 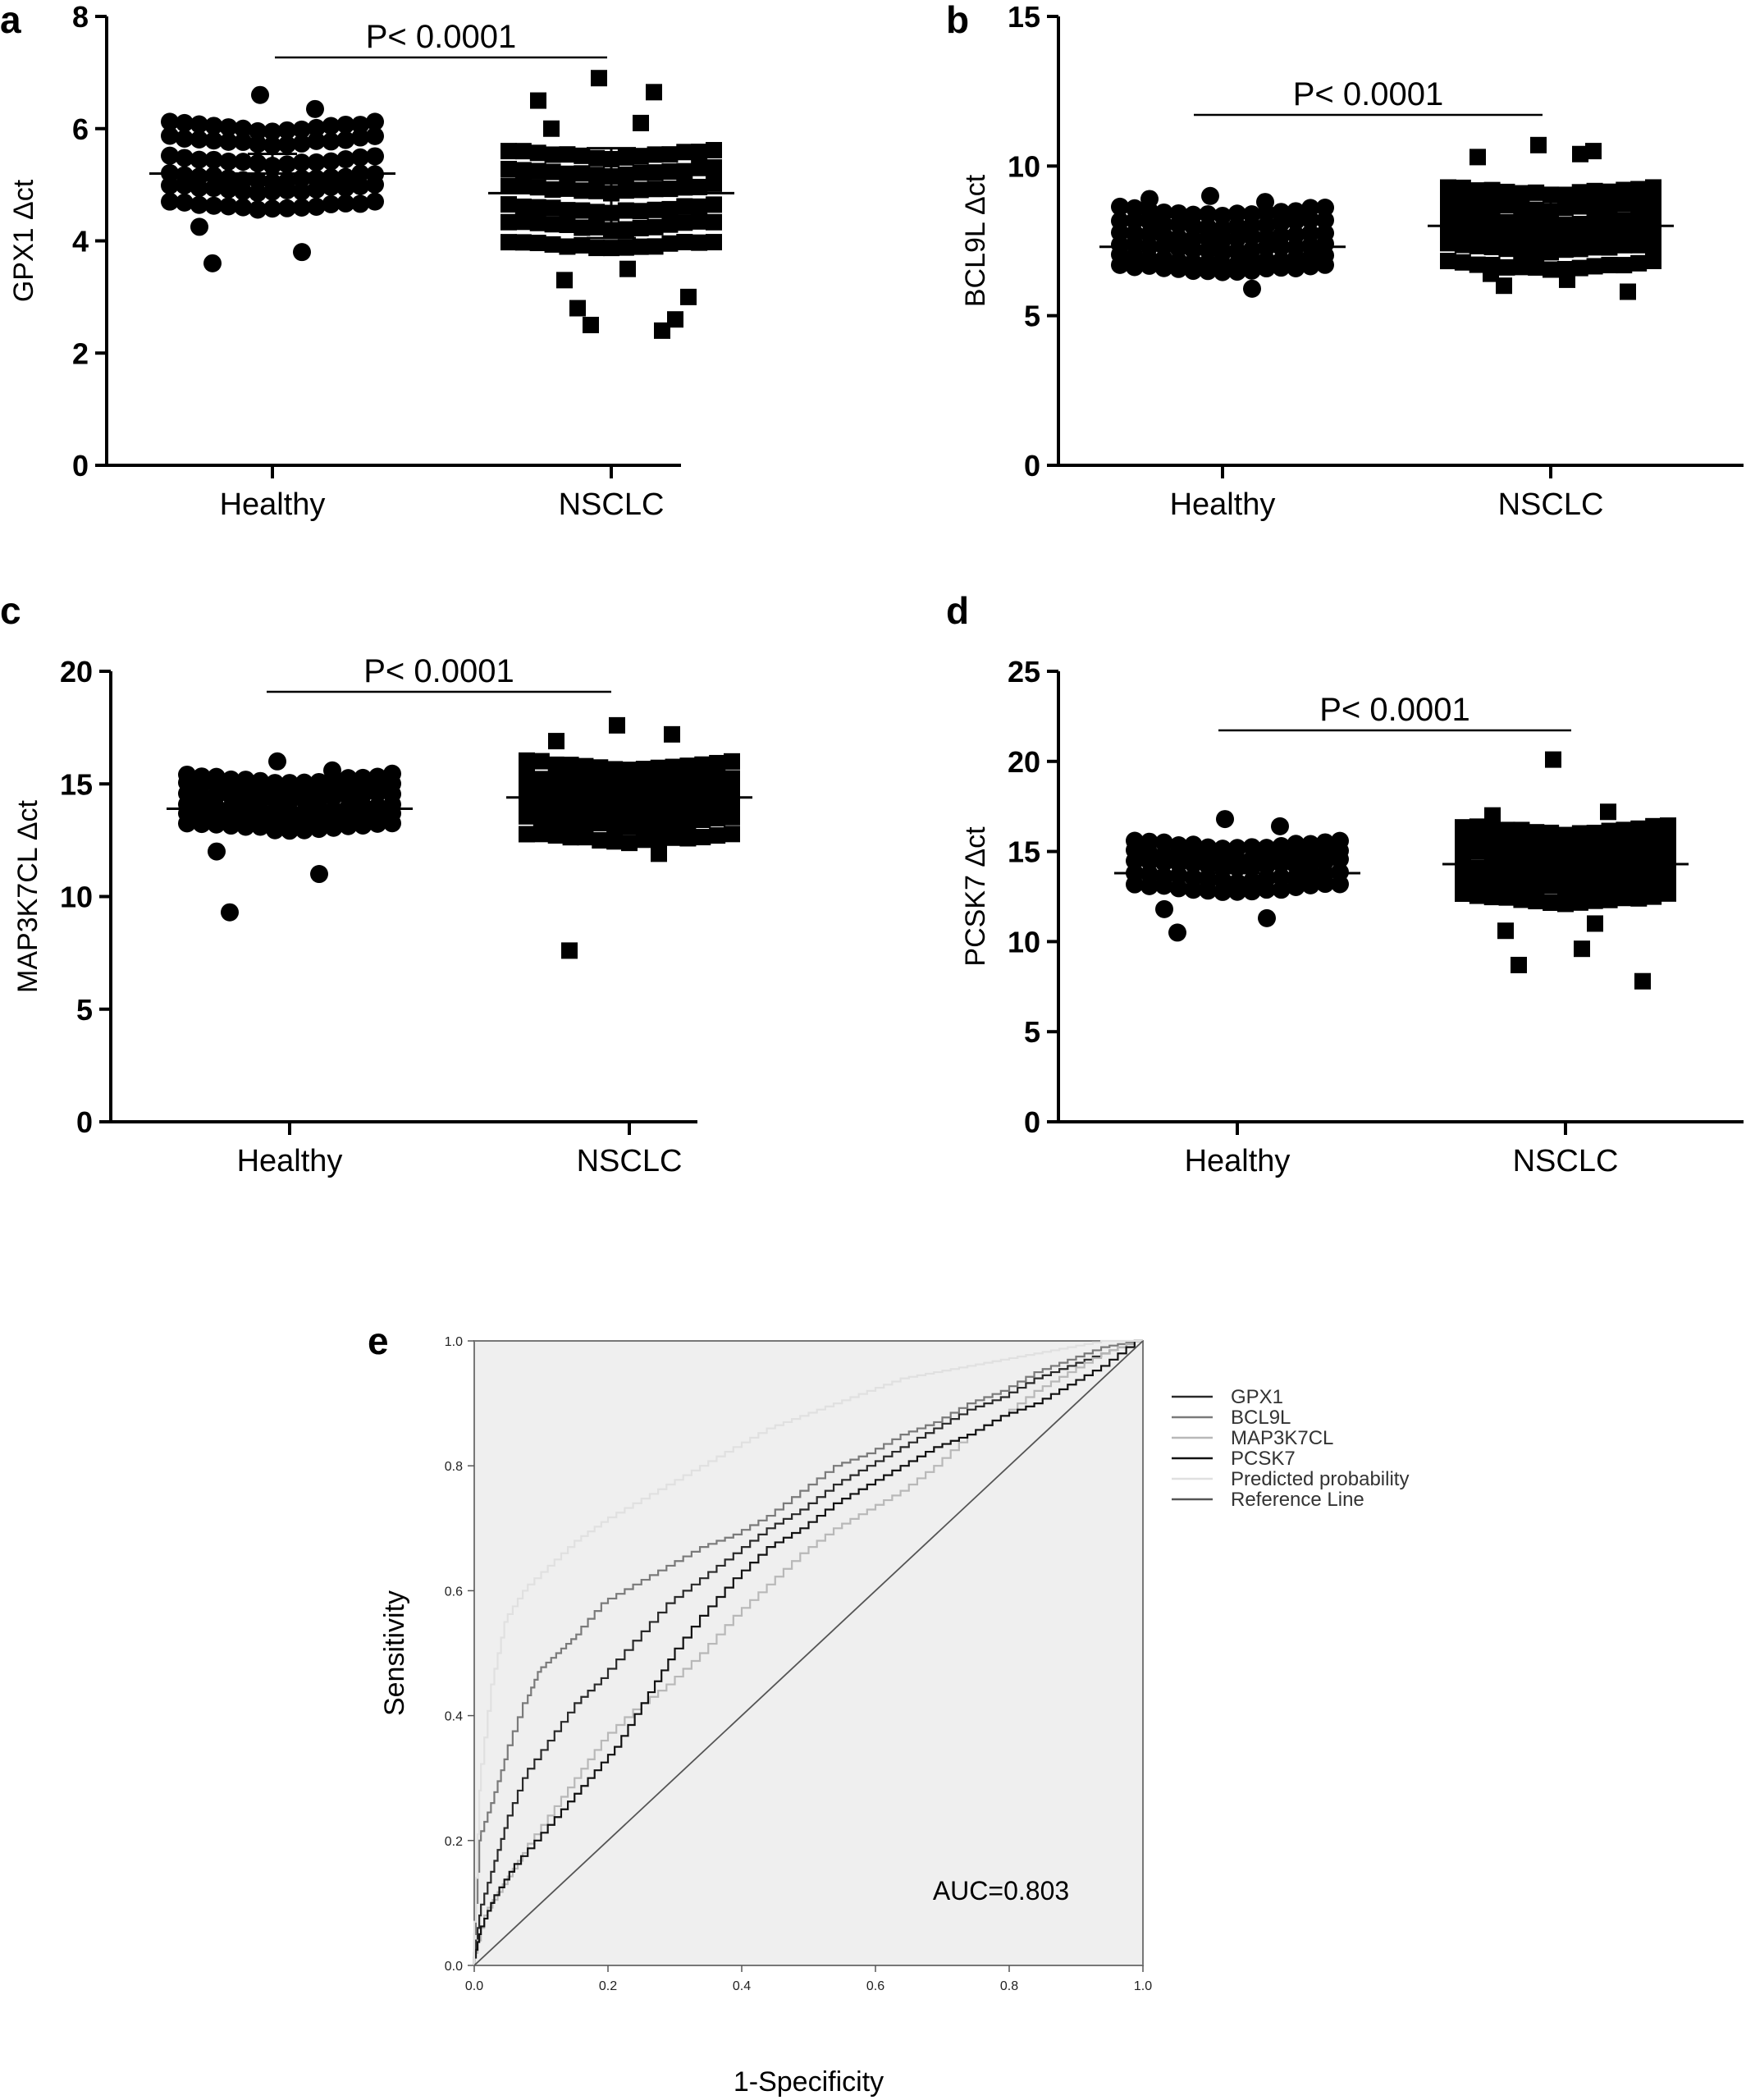 I want to click on y-tick-label: 15, so click(x=76, y=784).